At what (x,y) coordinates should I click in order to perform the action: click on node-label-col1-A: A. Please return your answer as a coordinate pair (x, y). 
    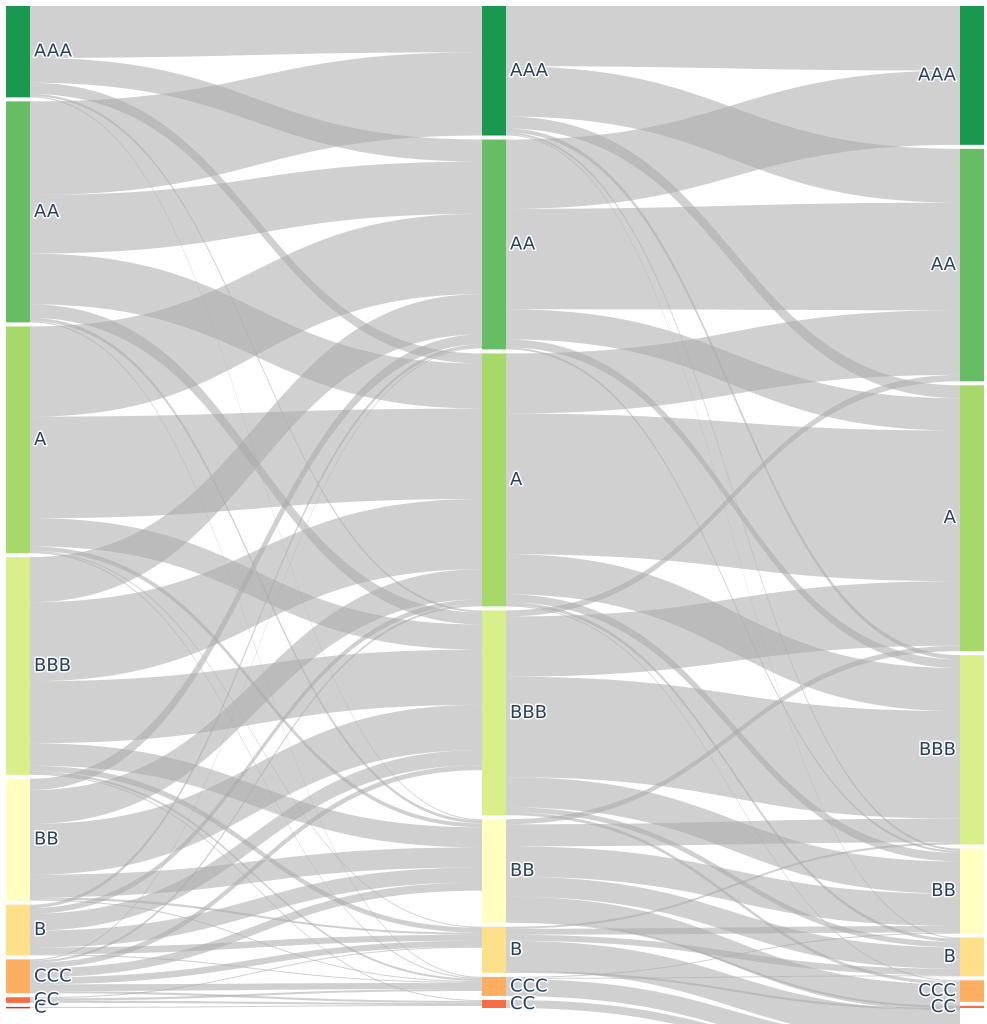
    Looking at the image, I should click on (516, 479).